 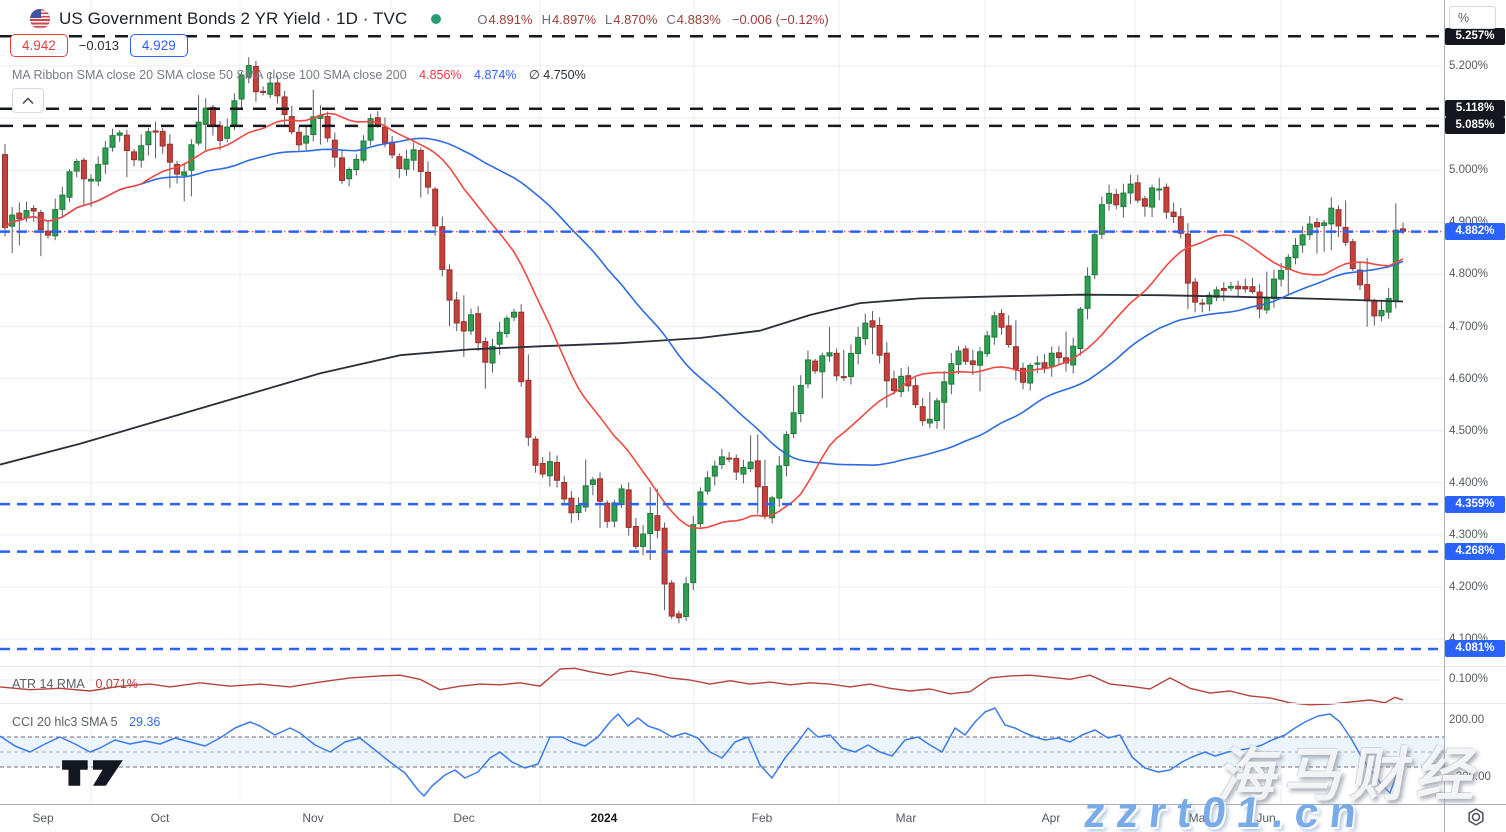 I want to click on high-value: 4.897%, so click(x=574, y=19).